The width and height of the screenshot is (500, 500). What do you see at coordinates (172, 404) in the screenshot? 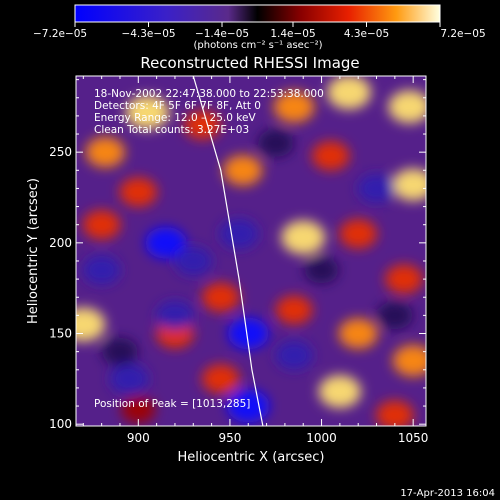
I see `peak-position-label: Position of Peak = [1013,285]` at bounding box center [172, 404].